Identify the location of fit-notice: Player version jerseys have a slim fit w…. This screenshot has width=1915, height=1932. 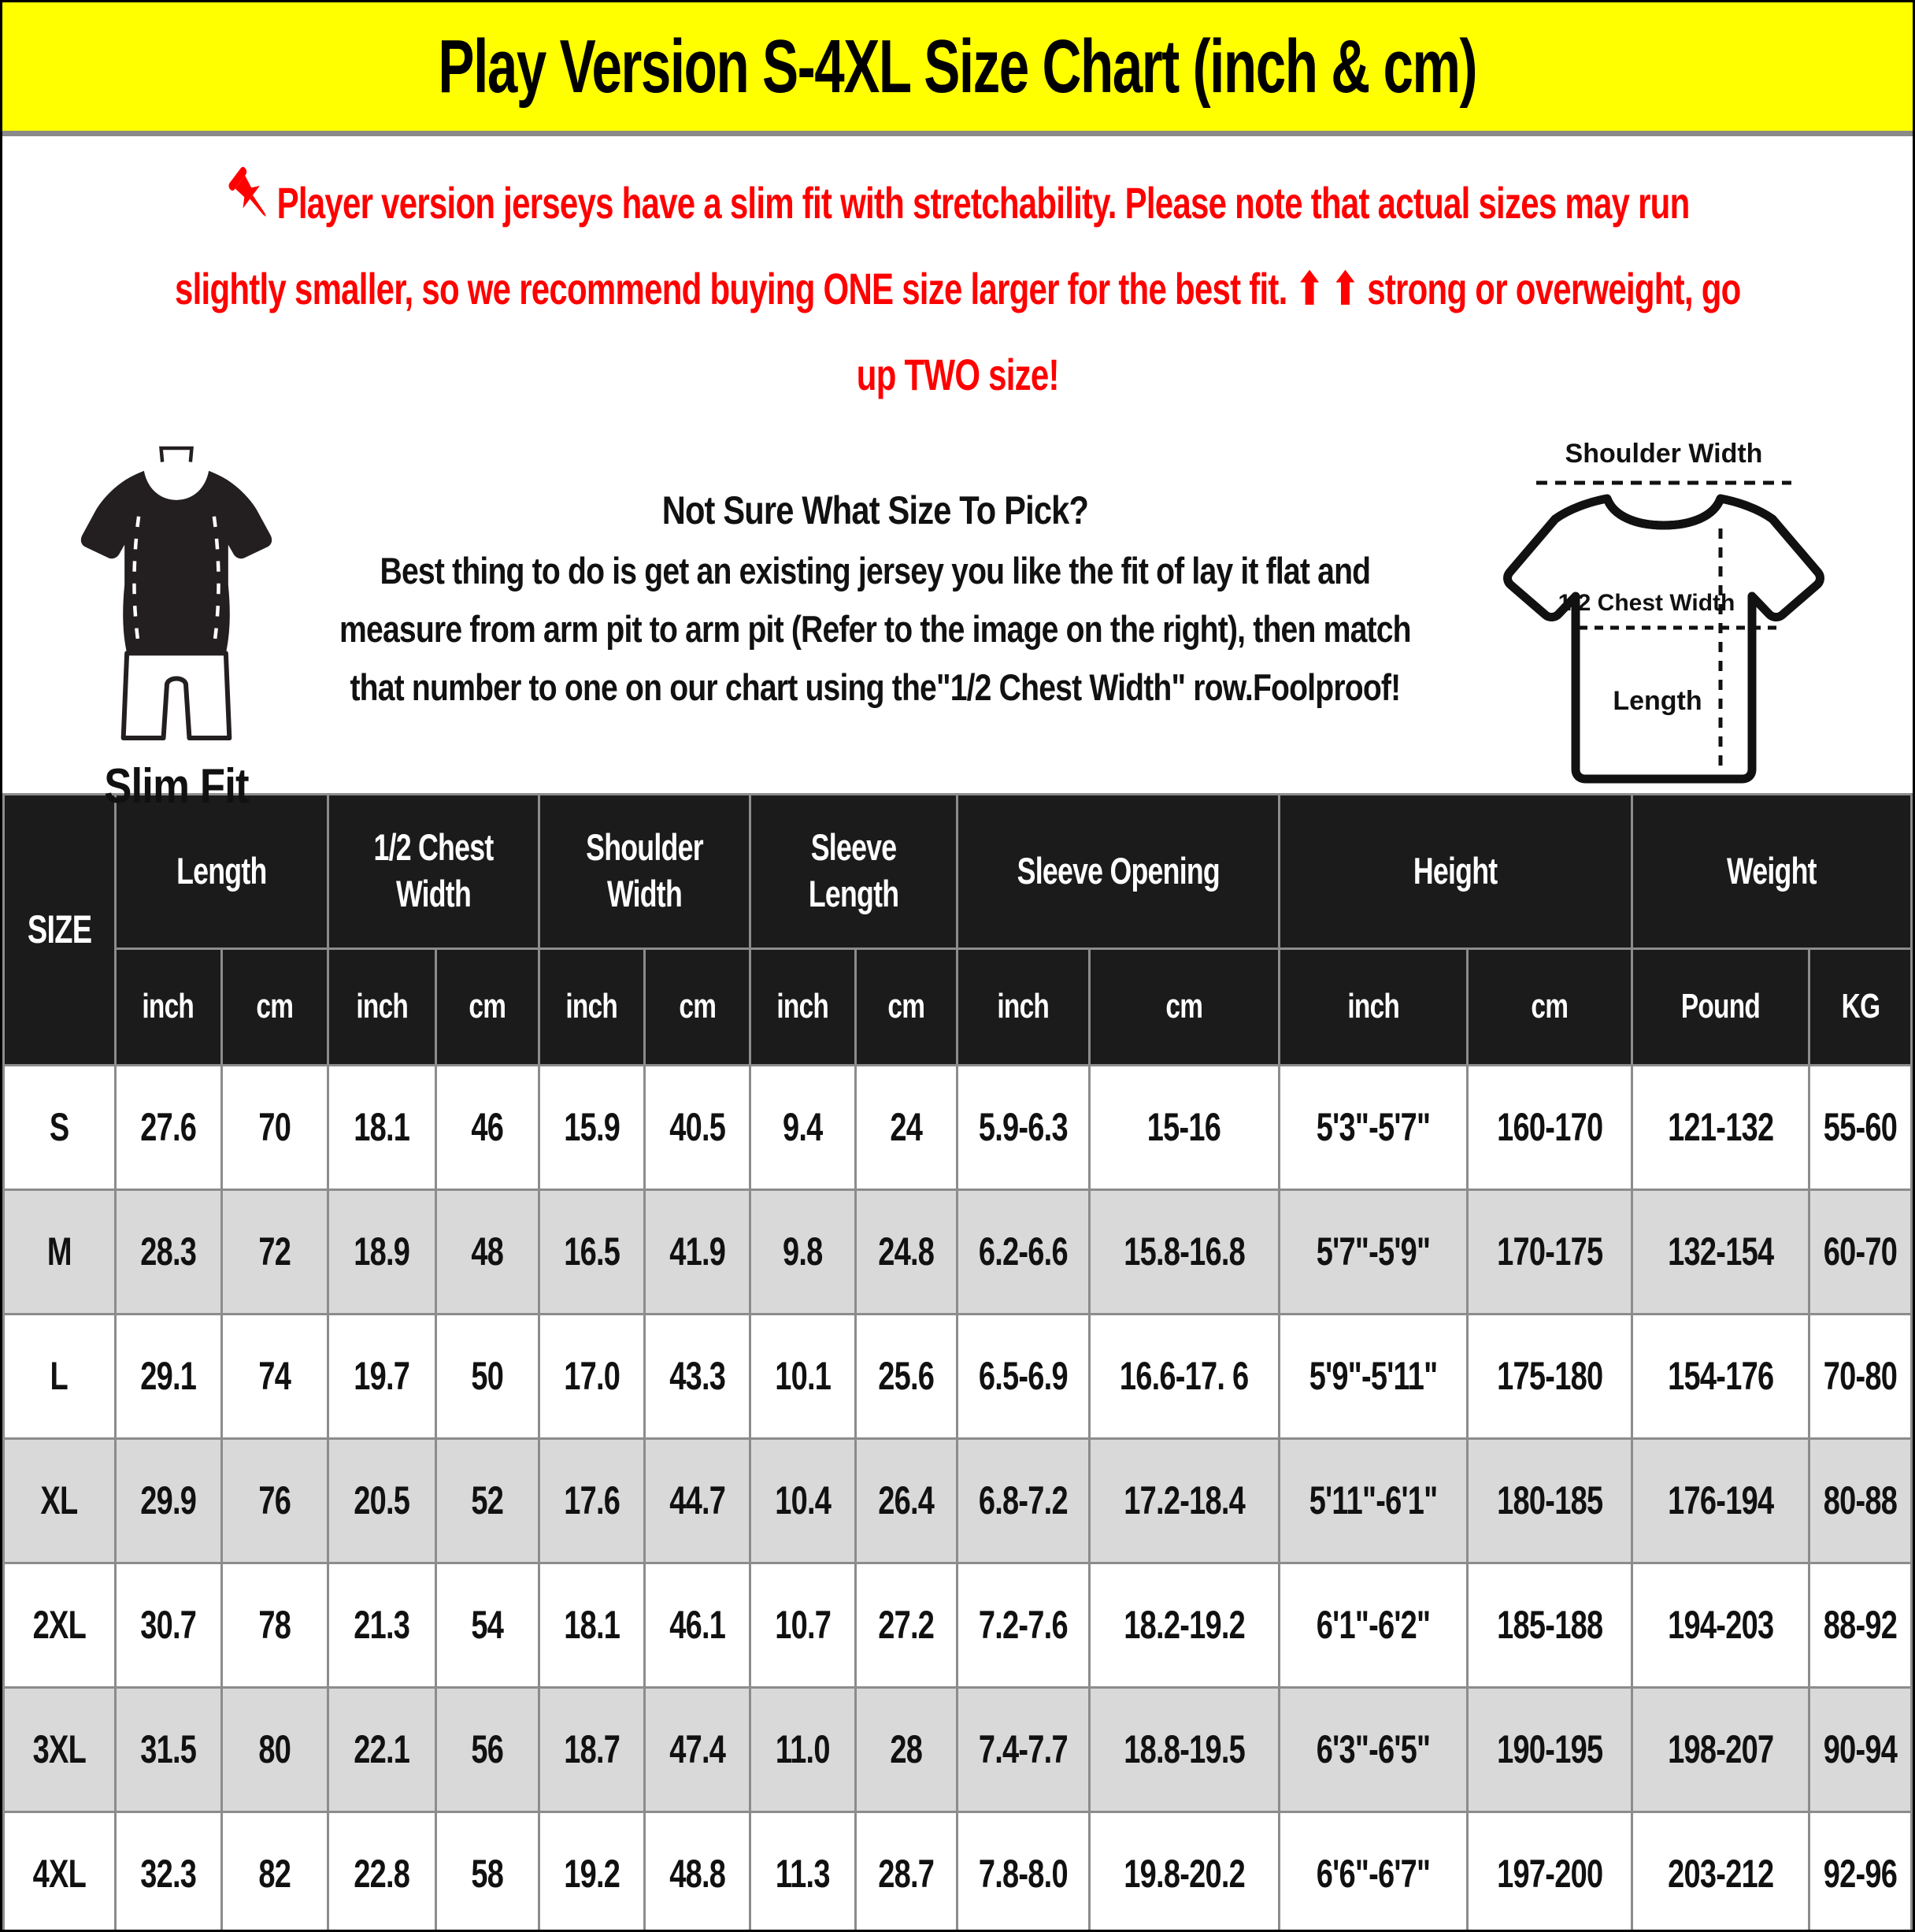
(957, 279).